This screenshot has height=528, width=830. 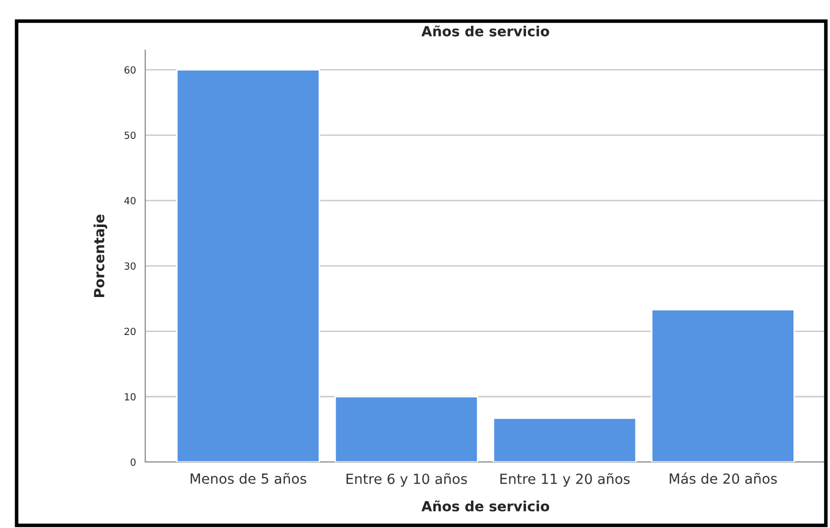 What do you see at coordinates (130, 332) in the screenshot?
I see `y-tick-label: 20` at bounding box center [130, 332].